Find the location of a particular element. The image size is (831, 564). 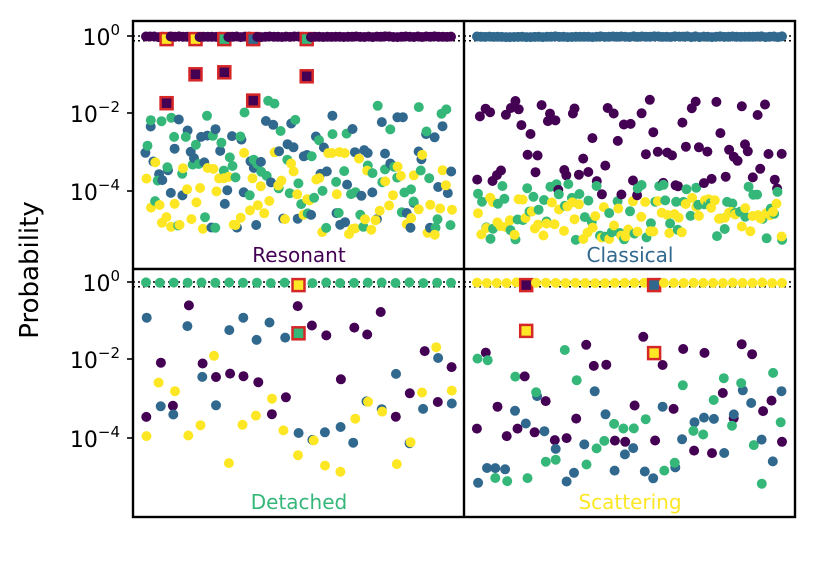

ytick-label-top-1: 10−2 is located at coordinates (95, 113).